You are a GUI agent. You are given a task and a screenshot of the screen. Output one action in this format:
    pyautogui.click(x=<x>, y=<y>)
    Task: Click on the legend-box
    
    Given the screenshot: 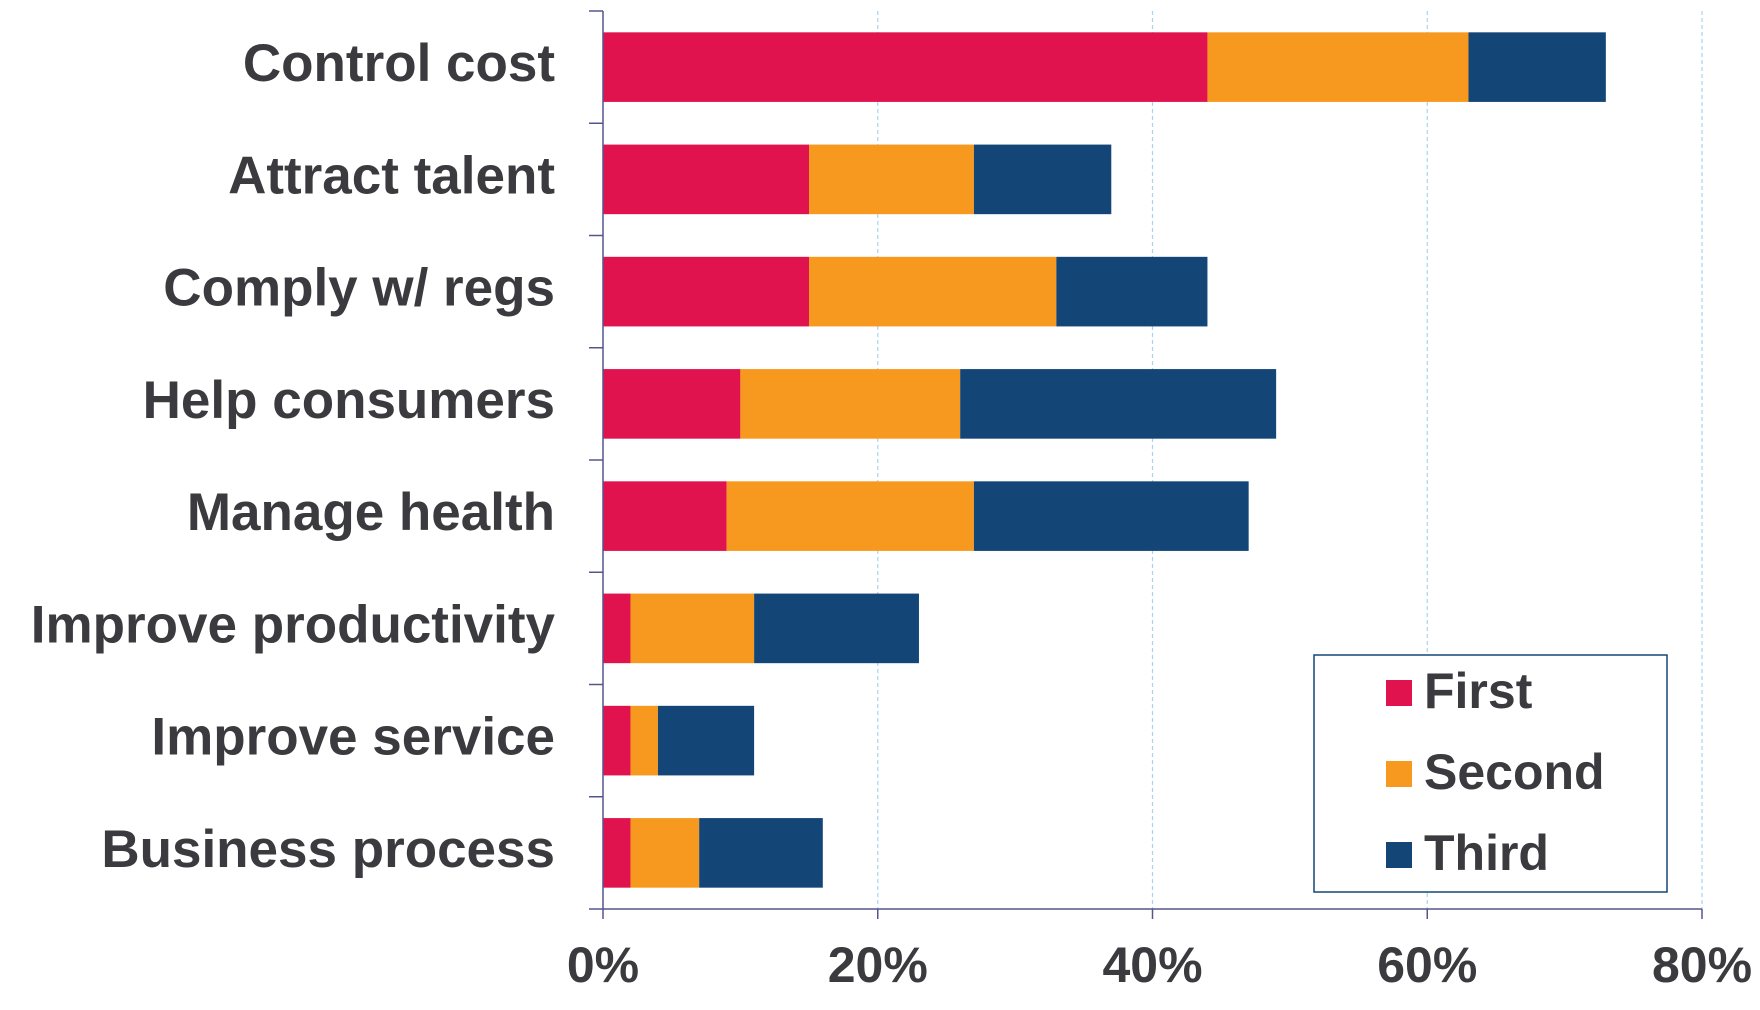 What is the action you would take?
    pyautogui.click(x=1490, y=773)
    